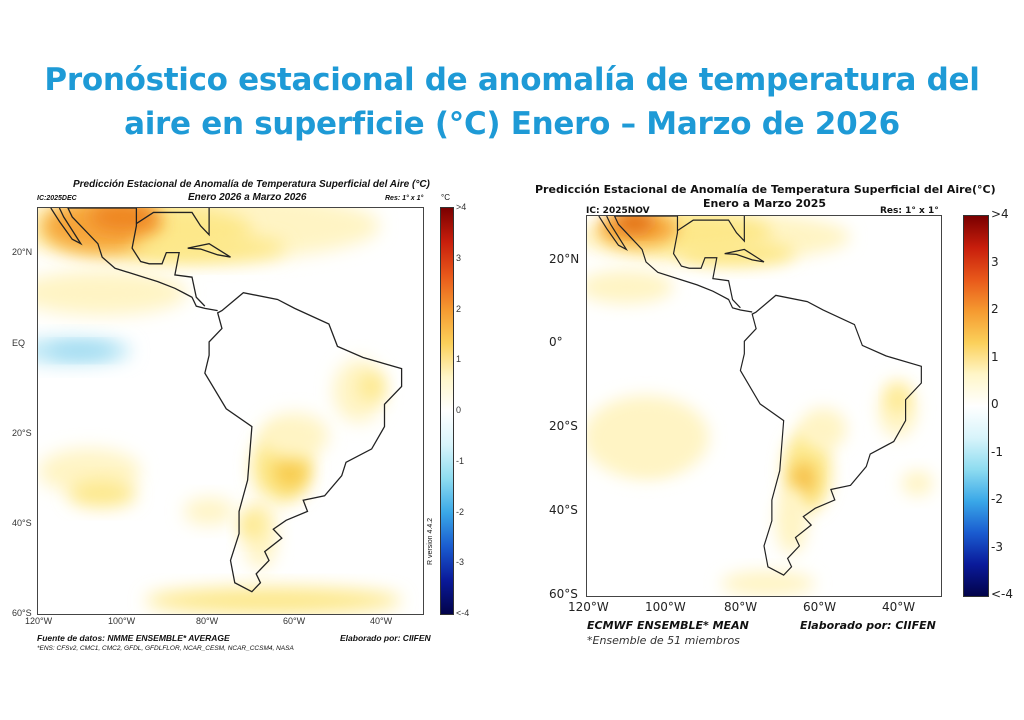  I want to click on left-res: Res: 1° x 1°, so click(404, 198).